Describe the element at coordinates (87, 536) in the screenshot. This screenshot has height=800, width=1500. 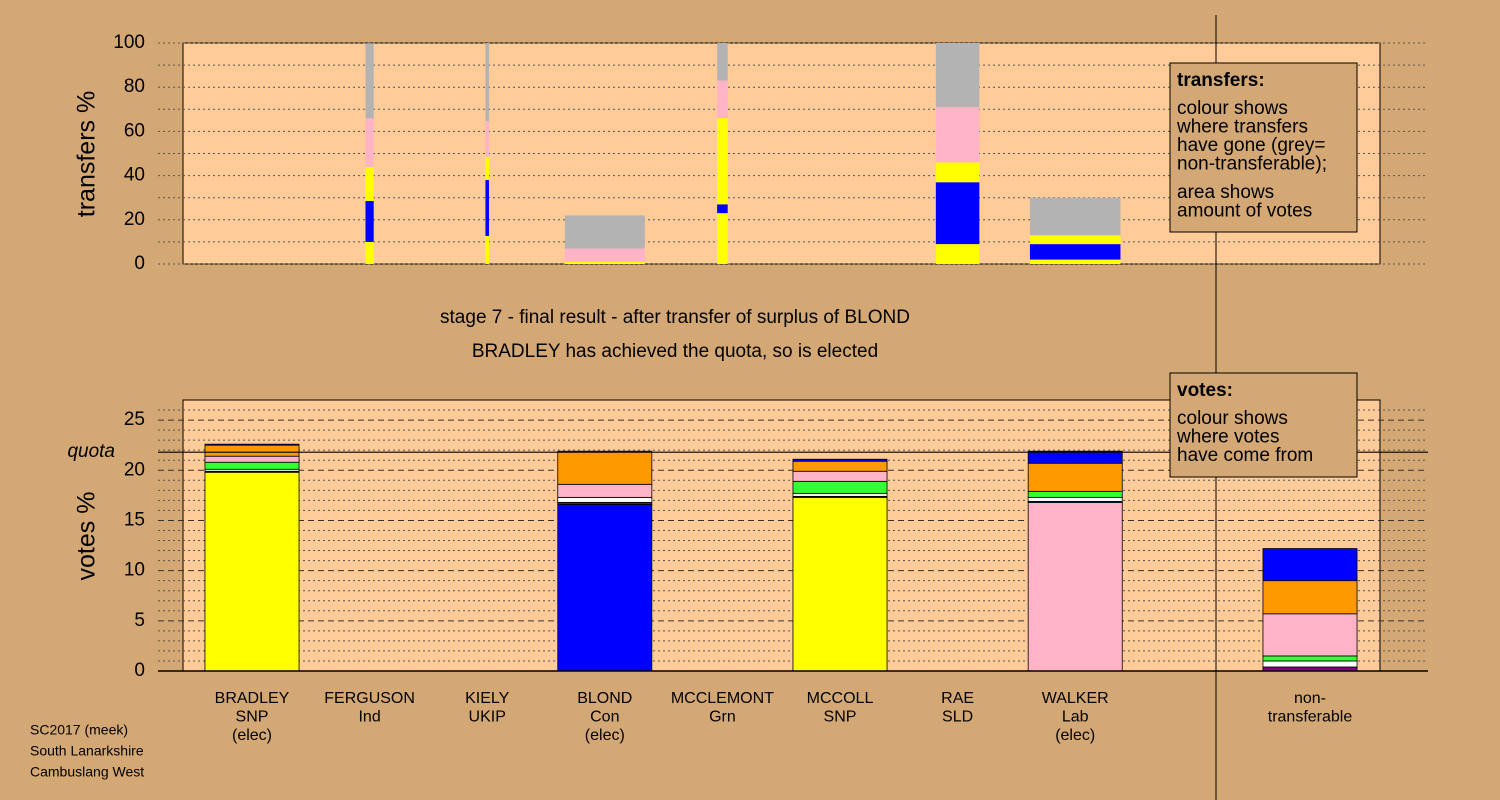
I see `y-axis-label: votes %` at that location.